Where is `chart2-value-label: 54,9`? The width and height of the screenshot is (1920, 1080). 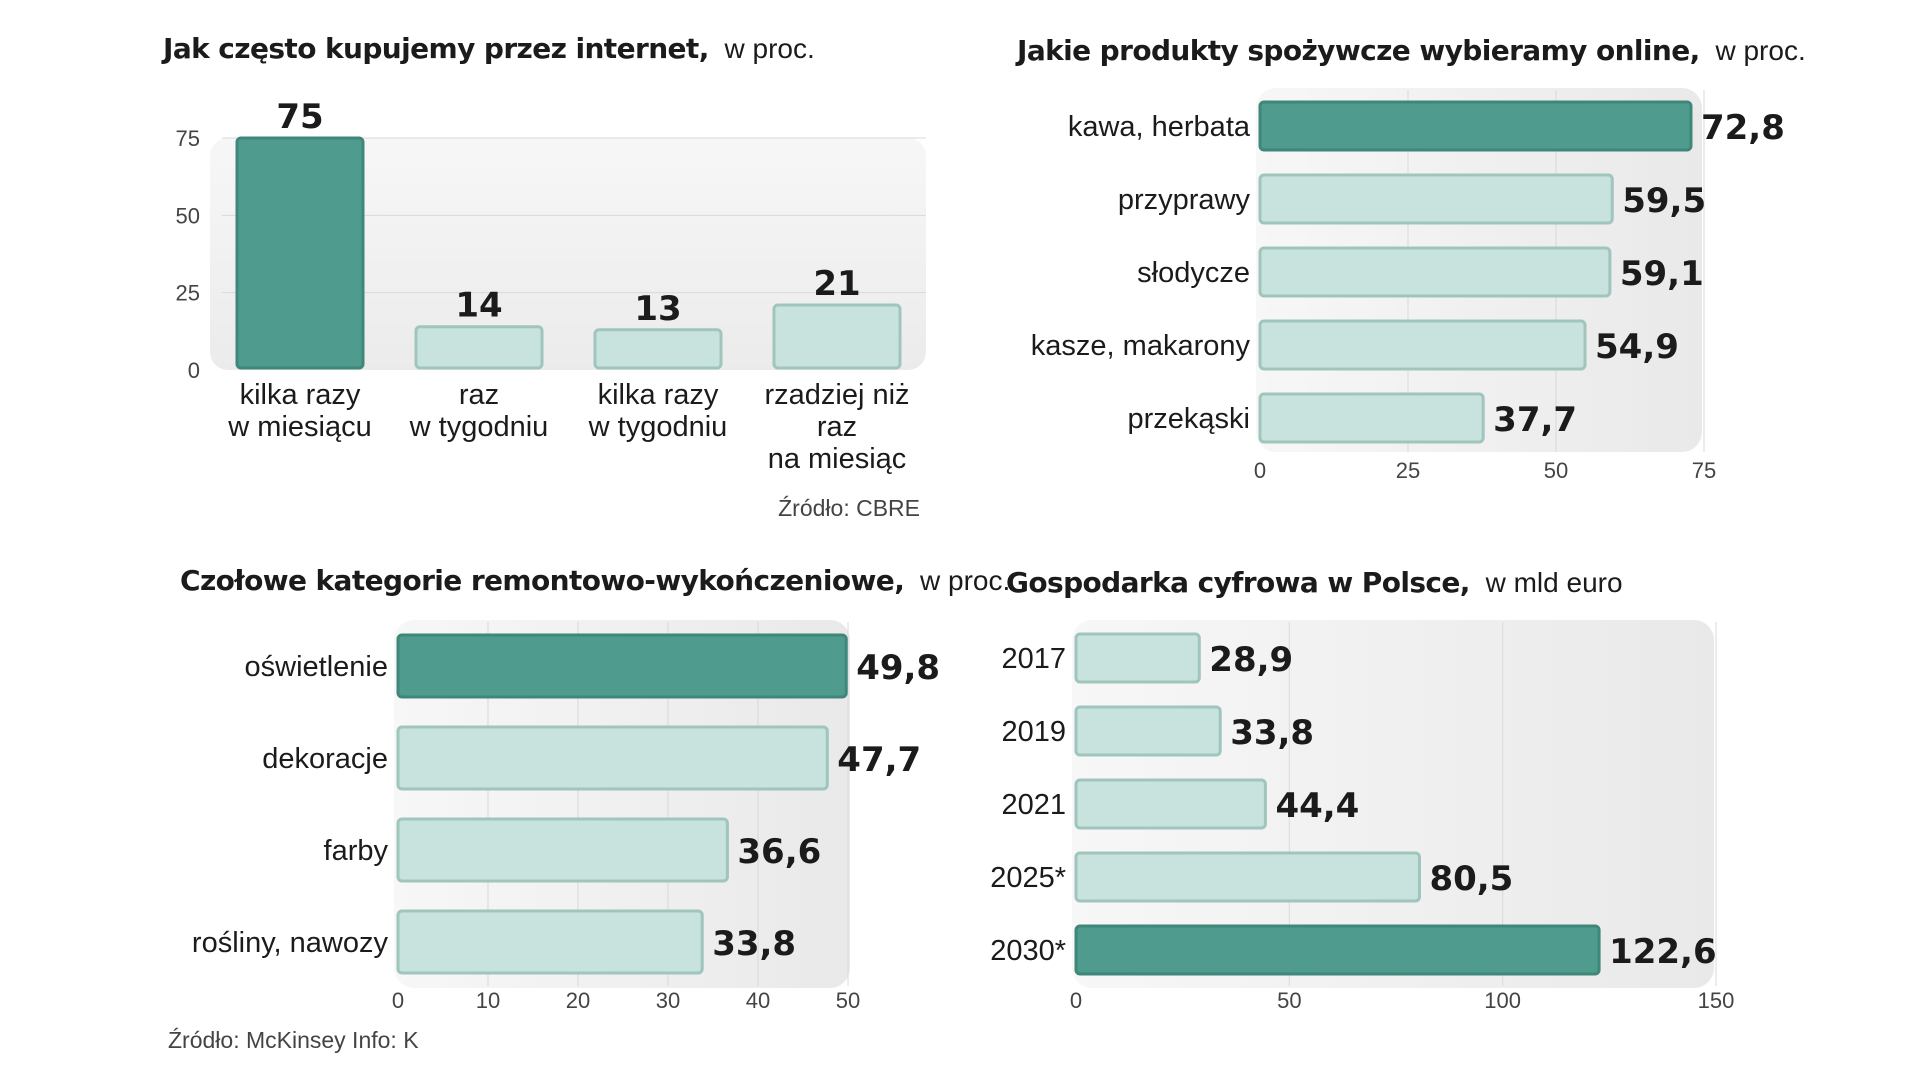
chart2-value-label: 54,9 is located at coordinates (1637, 347).